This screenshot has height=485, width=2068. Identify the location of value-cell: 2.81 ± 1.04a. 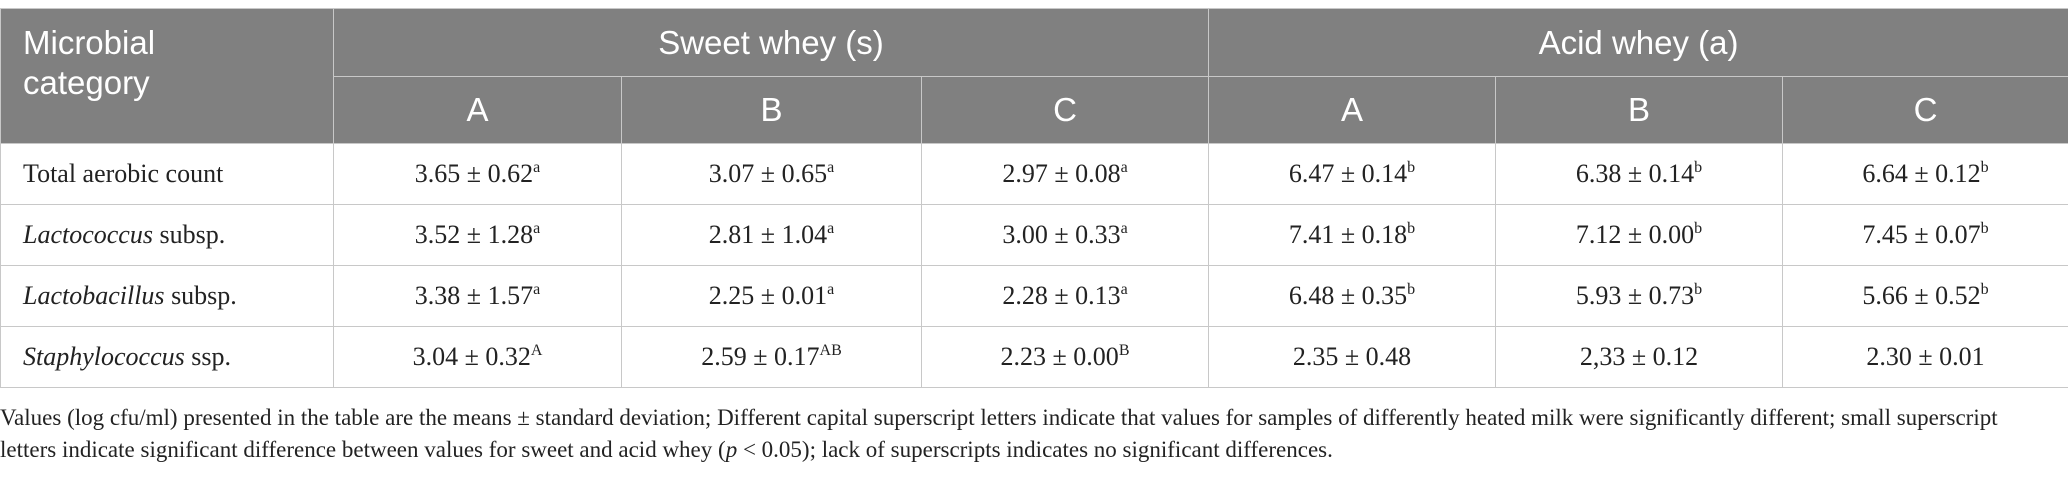
(771, 235).